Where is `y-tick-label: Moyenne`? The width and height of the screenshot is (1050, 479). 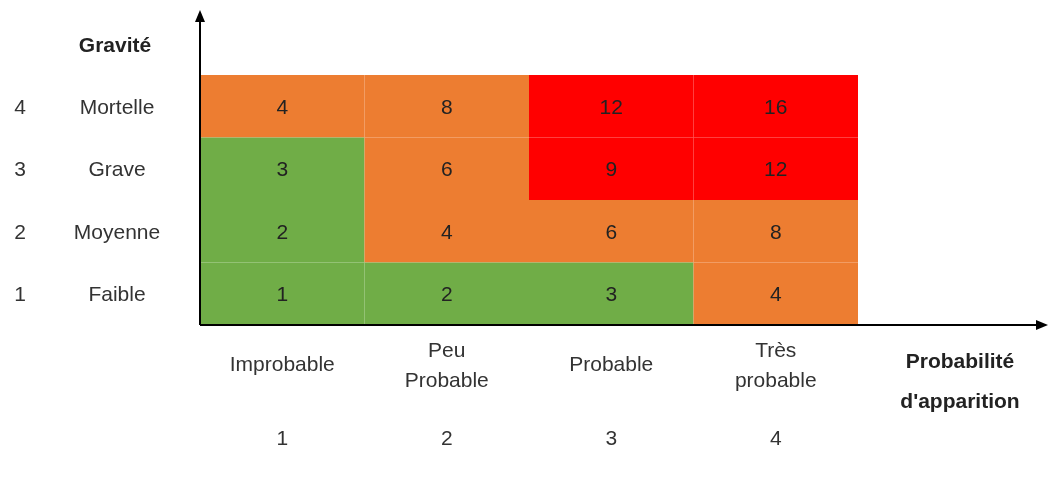 y-tick-label: Moyenne is located at coordinates (117, 231).